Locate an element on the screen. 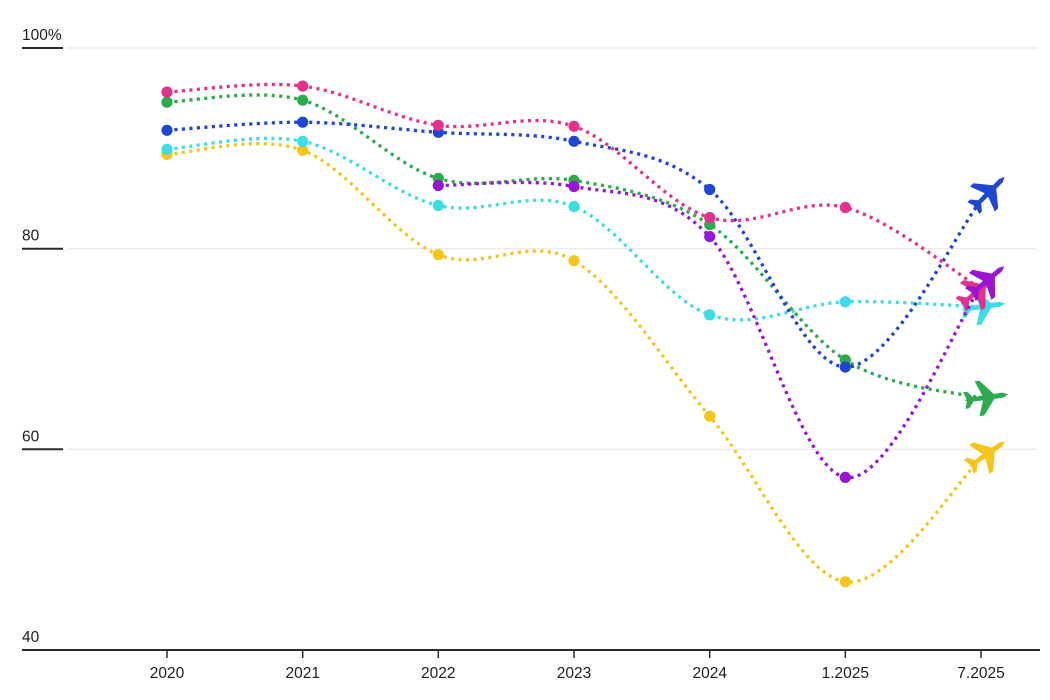 The height and width of the screenshot is (700, 1050). x-axis-label: 2024 is located at coordinates (709, 673).